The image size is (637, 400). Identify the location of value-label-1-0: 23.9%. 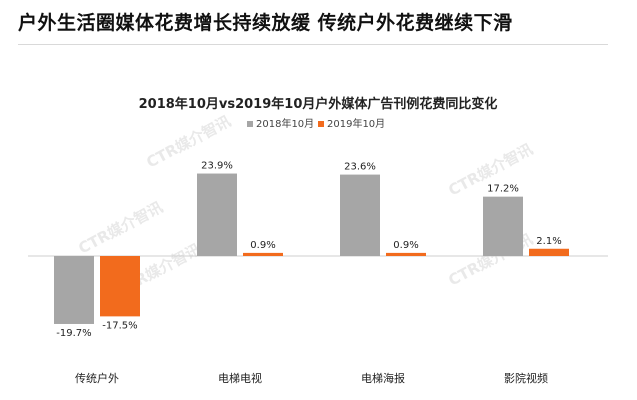
(217, 166).